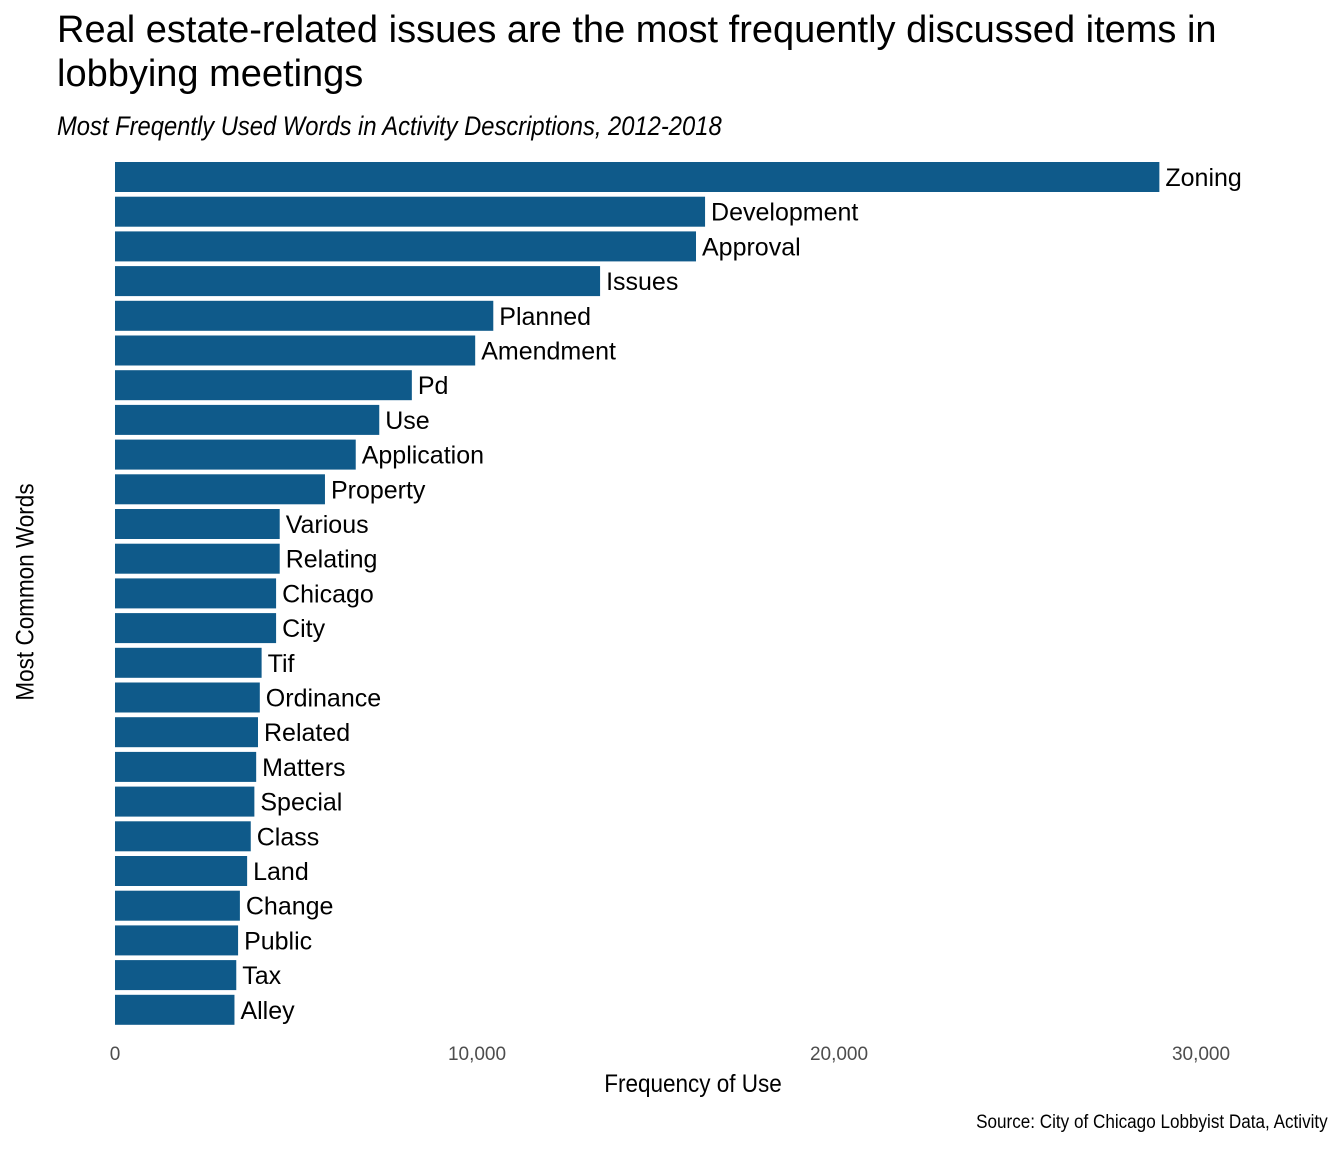  What do you see at coordinates (281, 664) in the screenshot?
I see `bar-label-tif: Tif` at bounding box center [281, 664].